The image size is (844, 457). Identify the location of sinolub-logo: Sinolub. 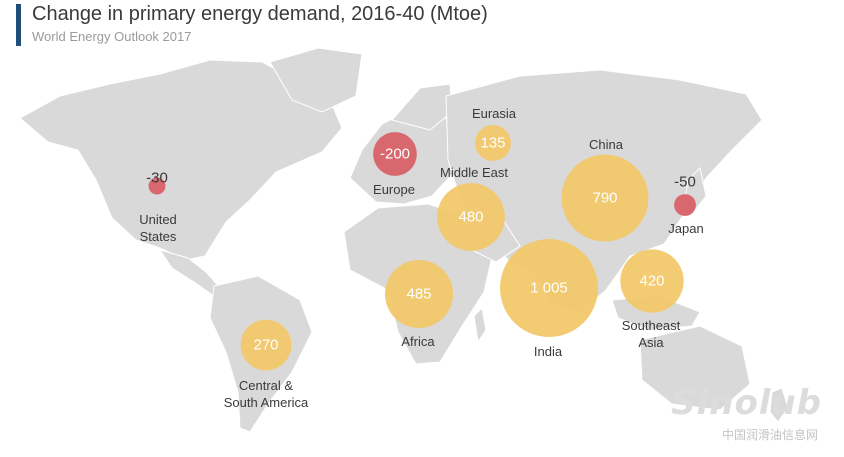
(746, 403).